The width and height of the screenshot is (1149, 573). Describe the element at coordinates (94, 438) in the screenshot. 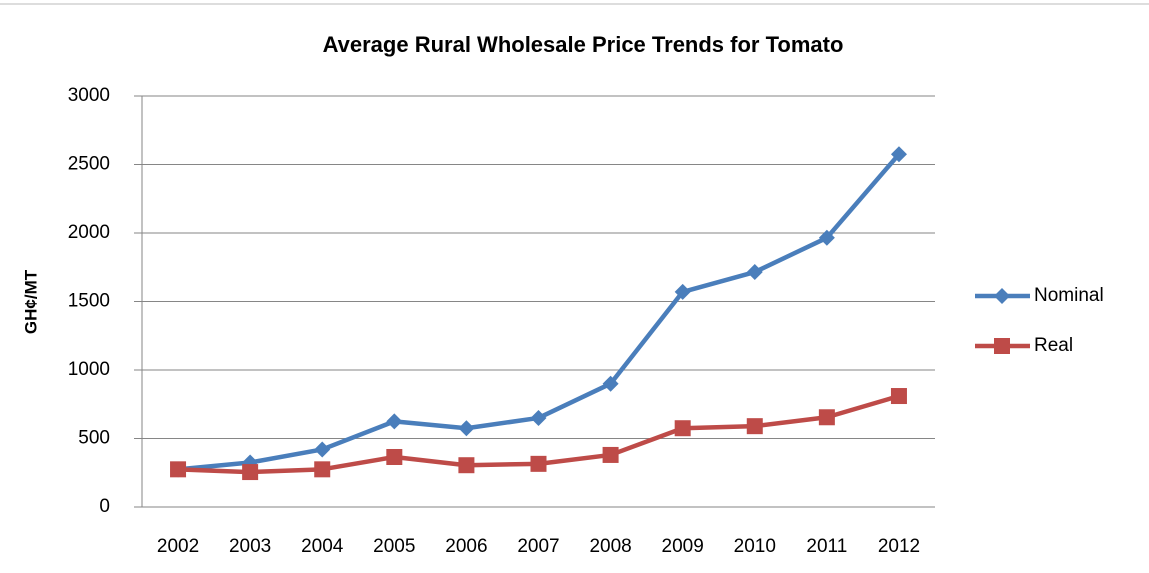

I see `y-tick-label: 500` at that location.